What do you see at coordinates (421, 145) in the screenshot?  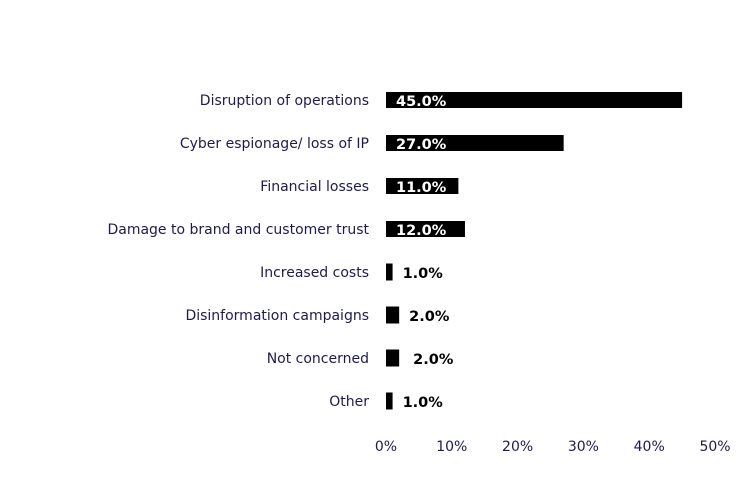 I see `value-label: 27.0%` at bounding box center [421, 145].